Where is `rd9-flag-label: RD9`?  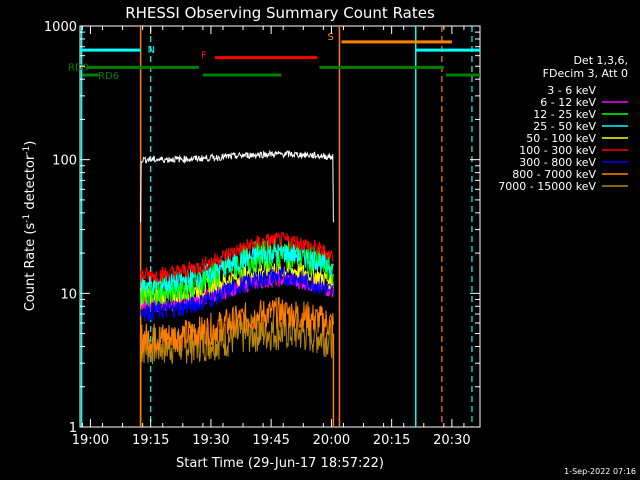
rd9-flag-label: RD9 is located at coordinates (78, 67).